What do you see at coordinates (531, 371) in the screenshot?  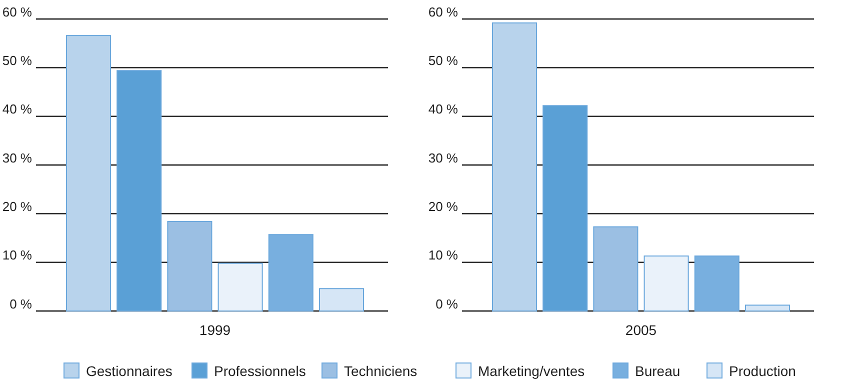 I see `legend-label: Marketing/ventes` at bounding box center [531, 371].